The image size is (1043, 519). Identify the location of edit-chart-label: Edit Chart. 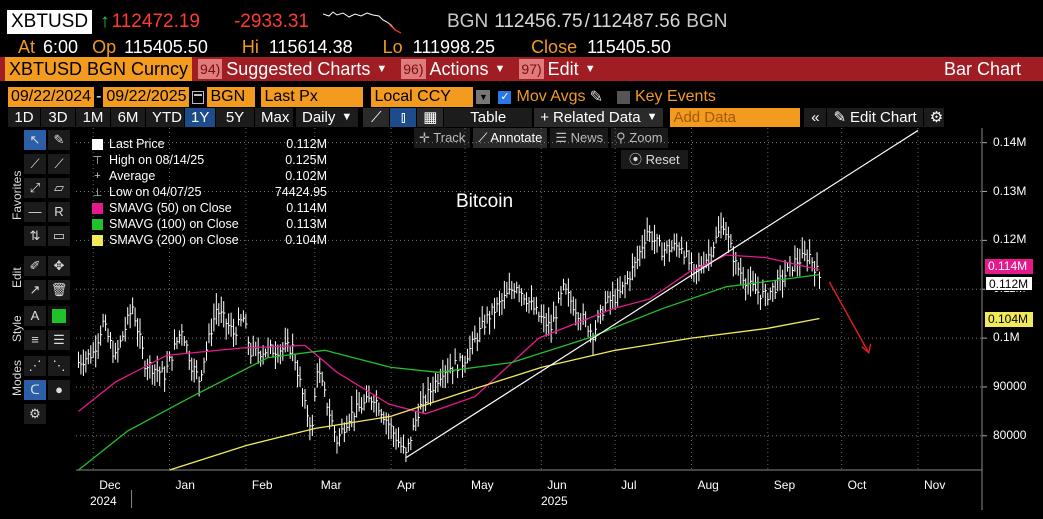
(883, 117).